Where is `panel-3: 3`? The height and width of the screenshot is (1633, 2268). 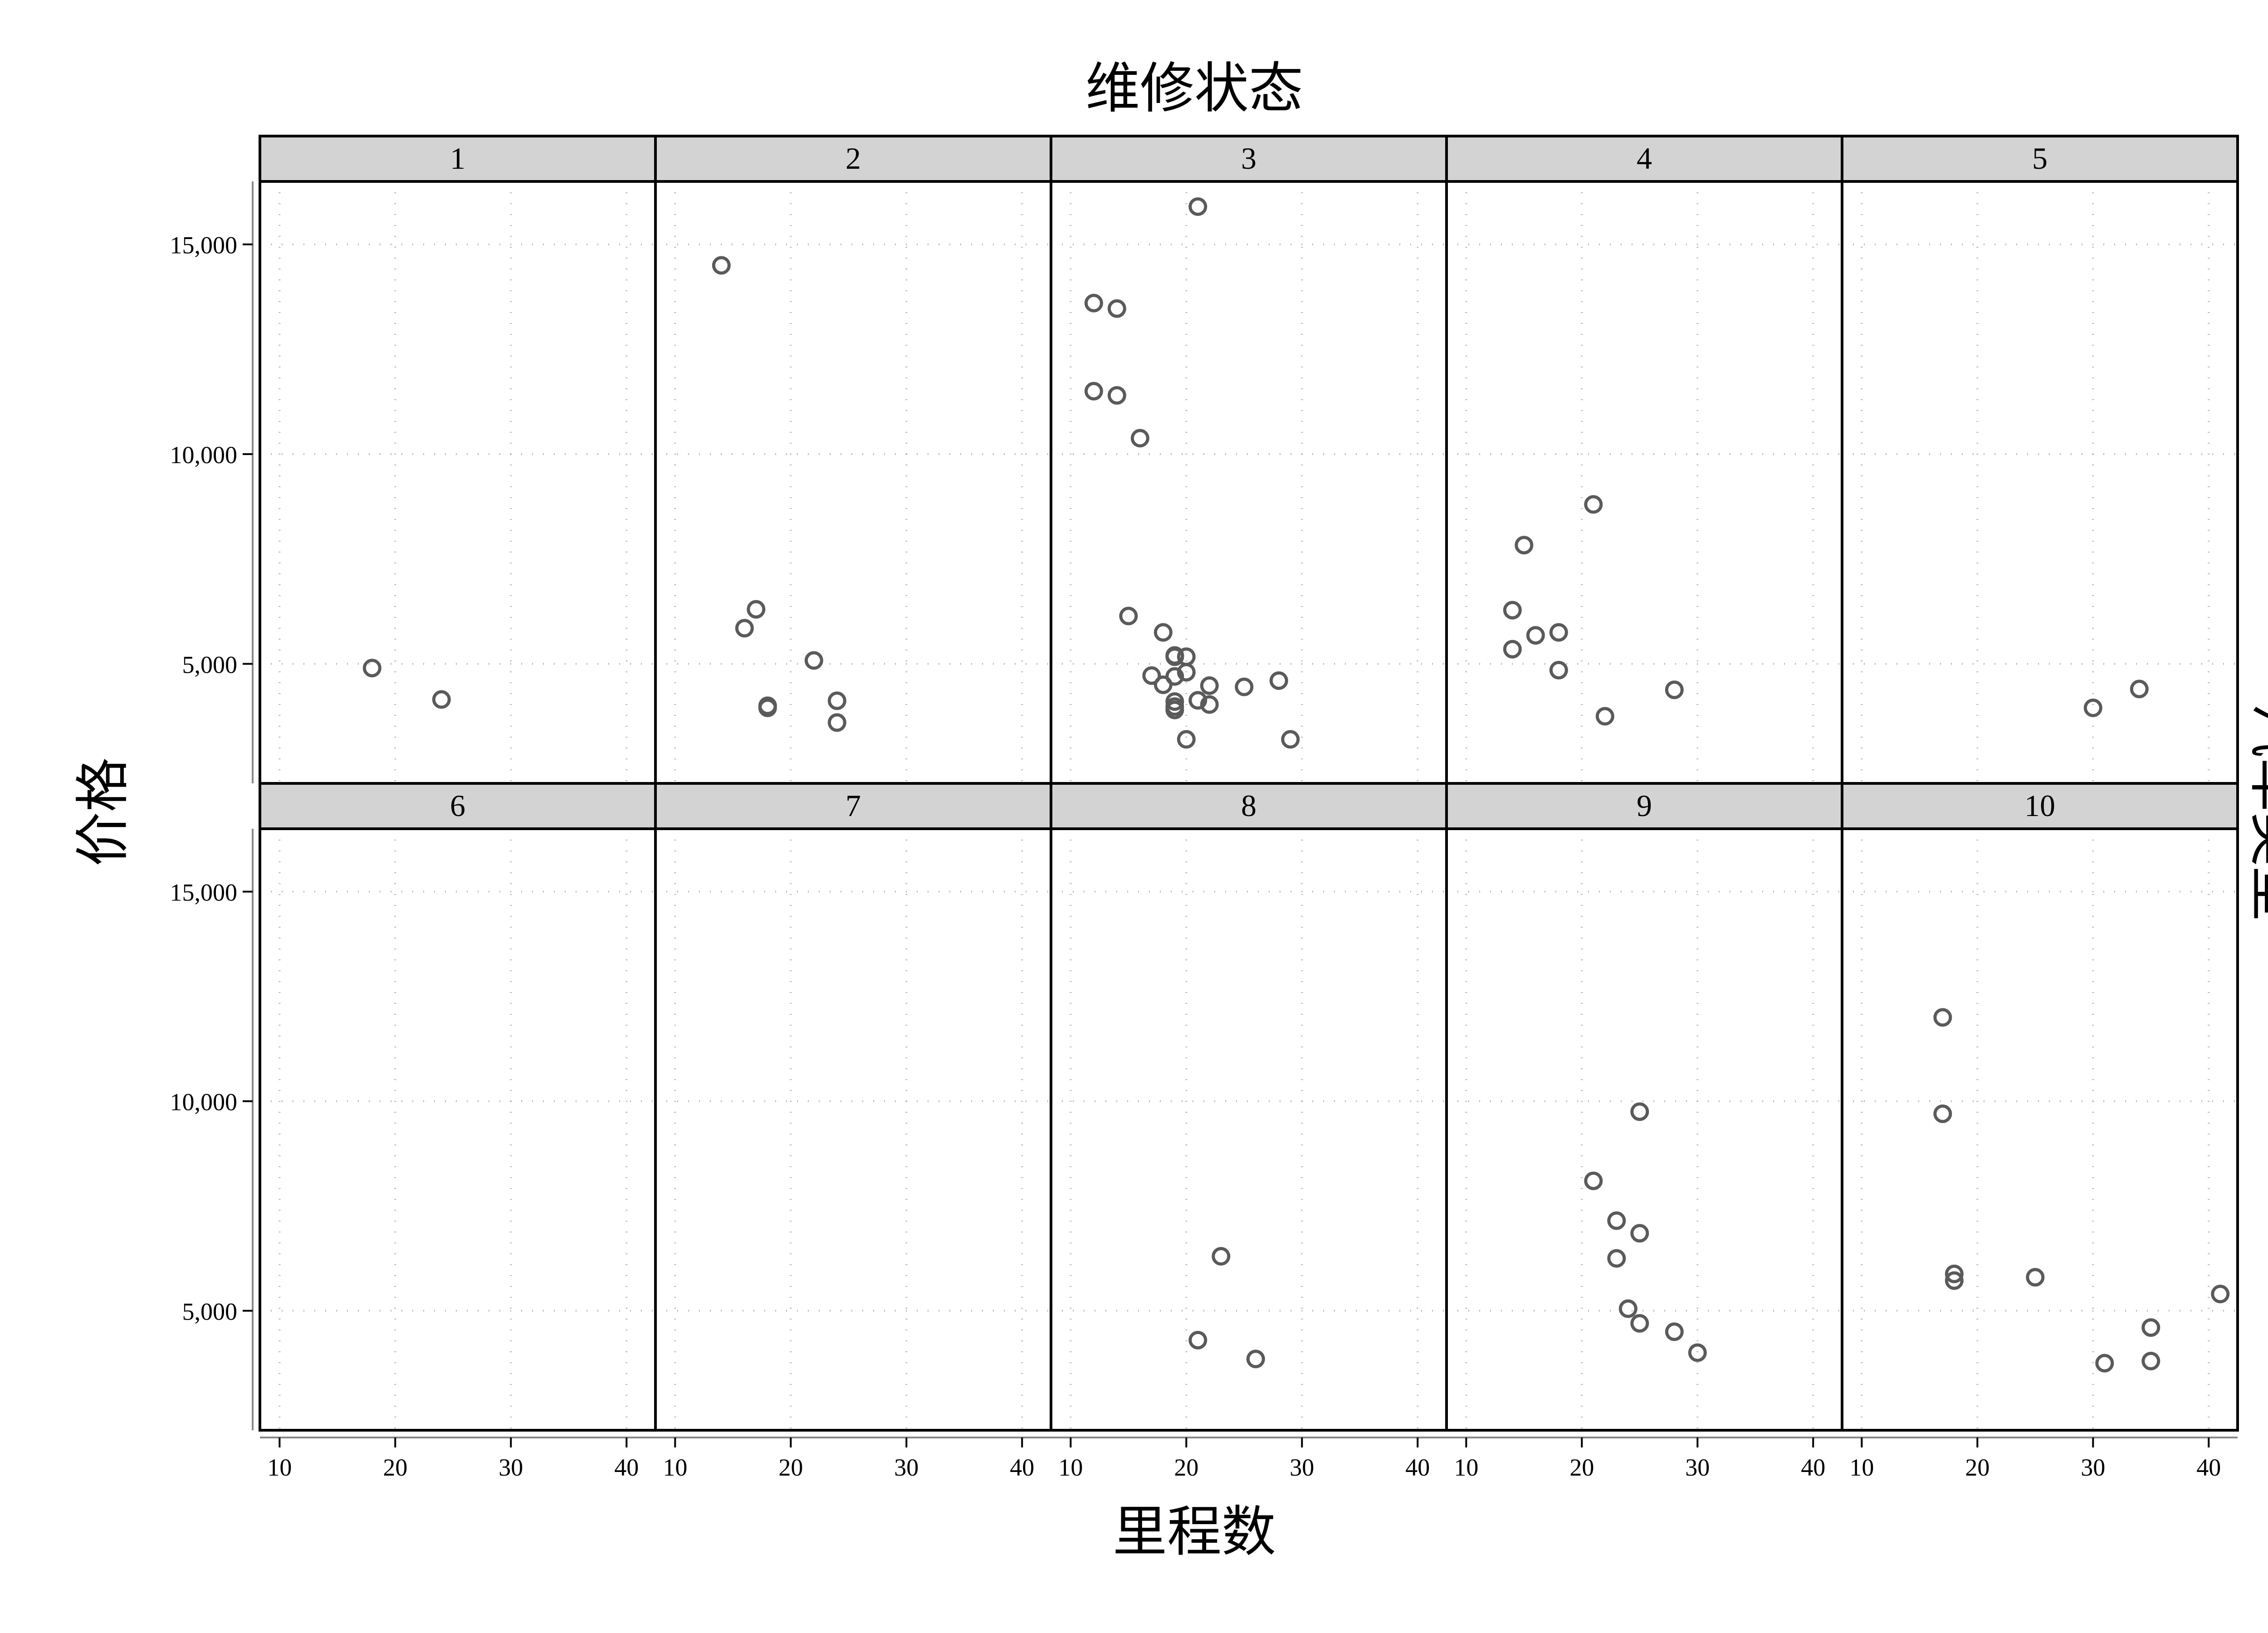
panel-3: 3 is located at coordinates (1249, 460).